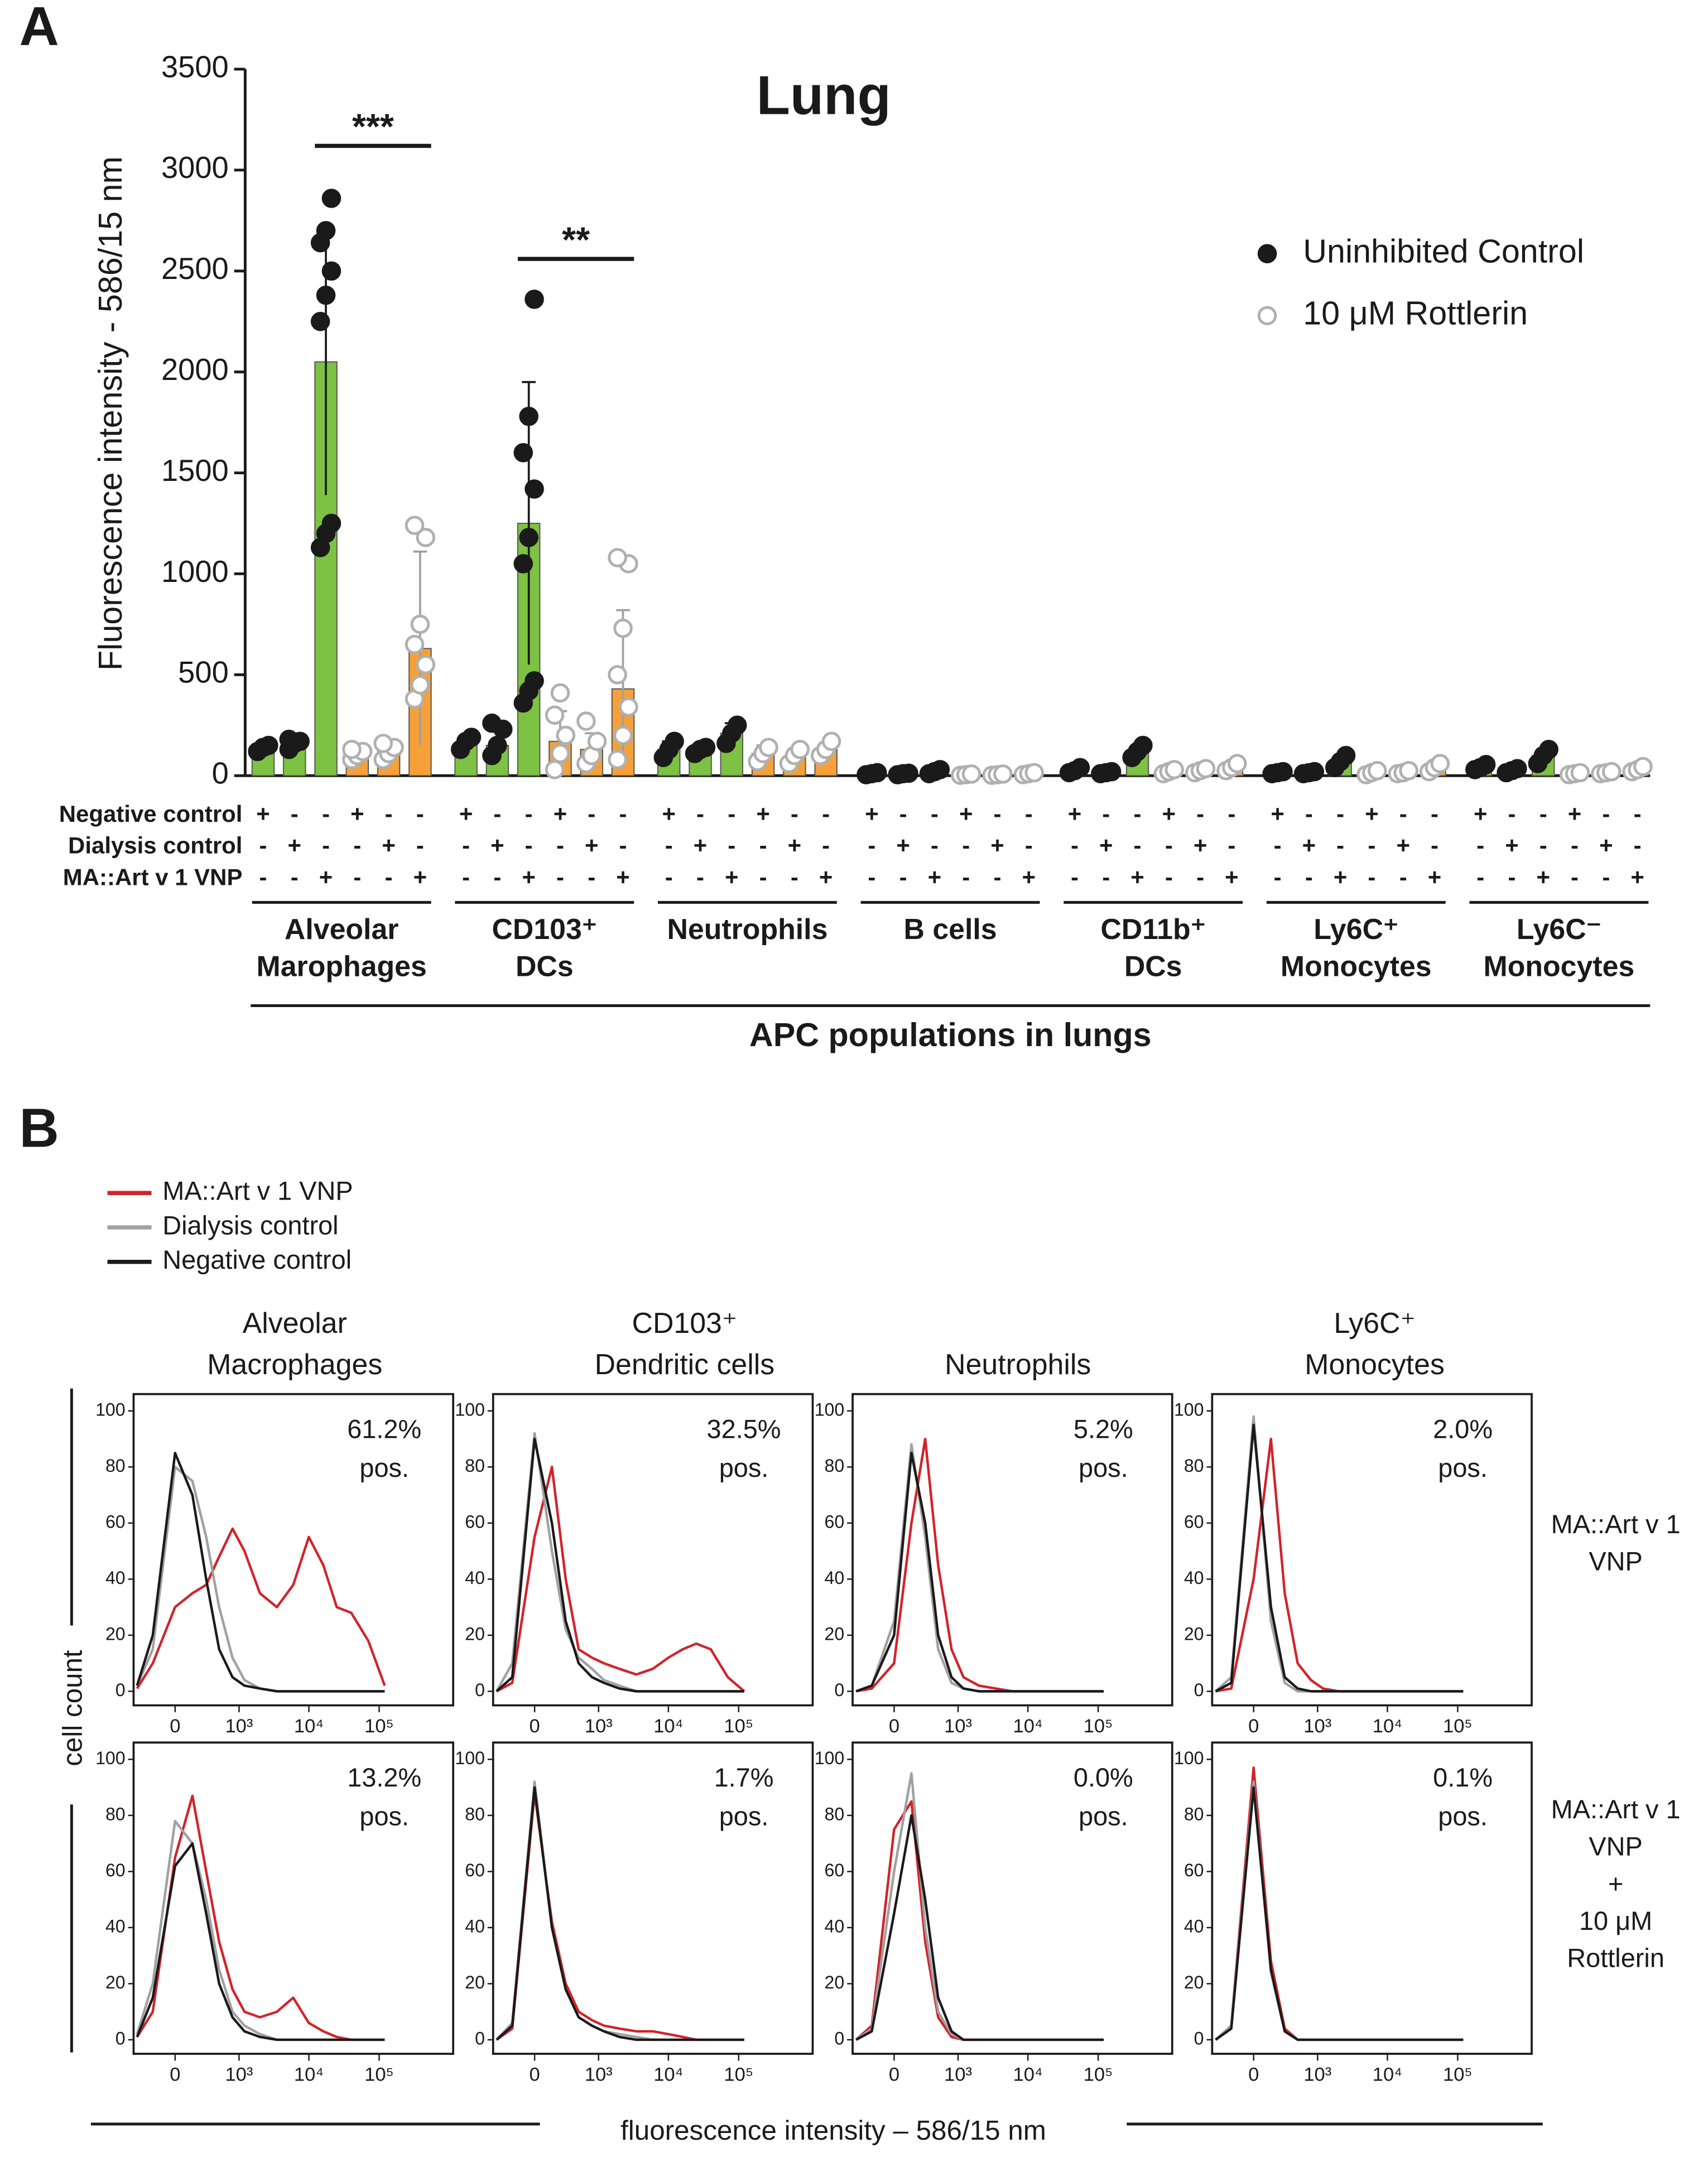 This screenshot has height=2167, width=1708. Describe the element at coordinates (668, 2075) in the screenshot. I see `x-tick-label: 10⁴` at that location.